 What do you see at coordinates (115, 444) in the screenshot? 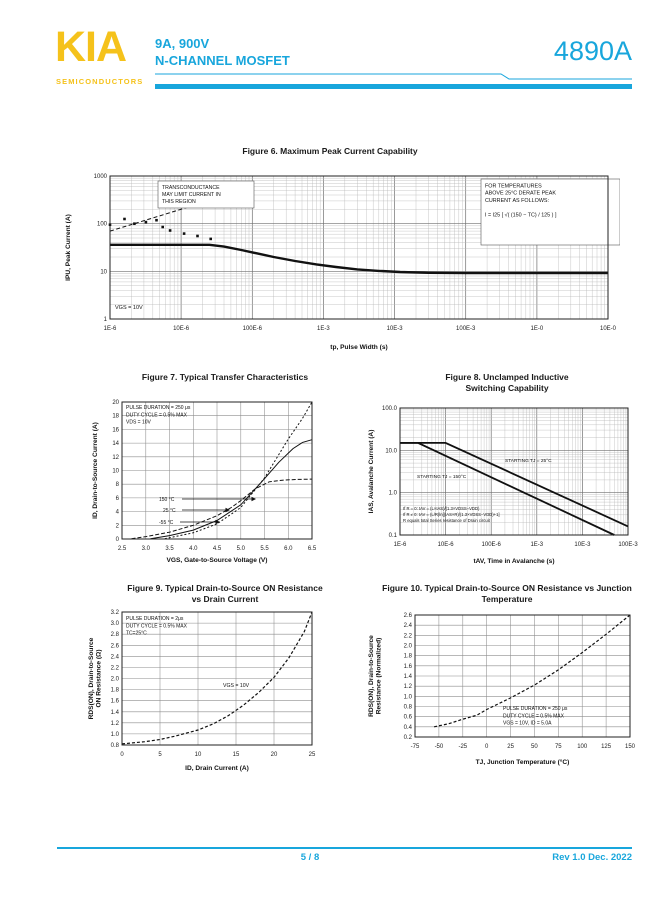
I see `svg-text: 14` at bounding box center [115, 444].